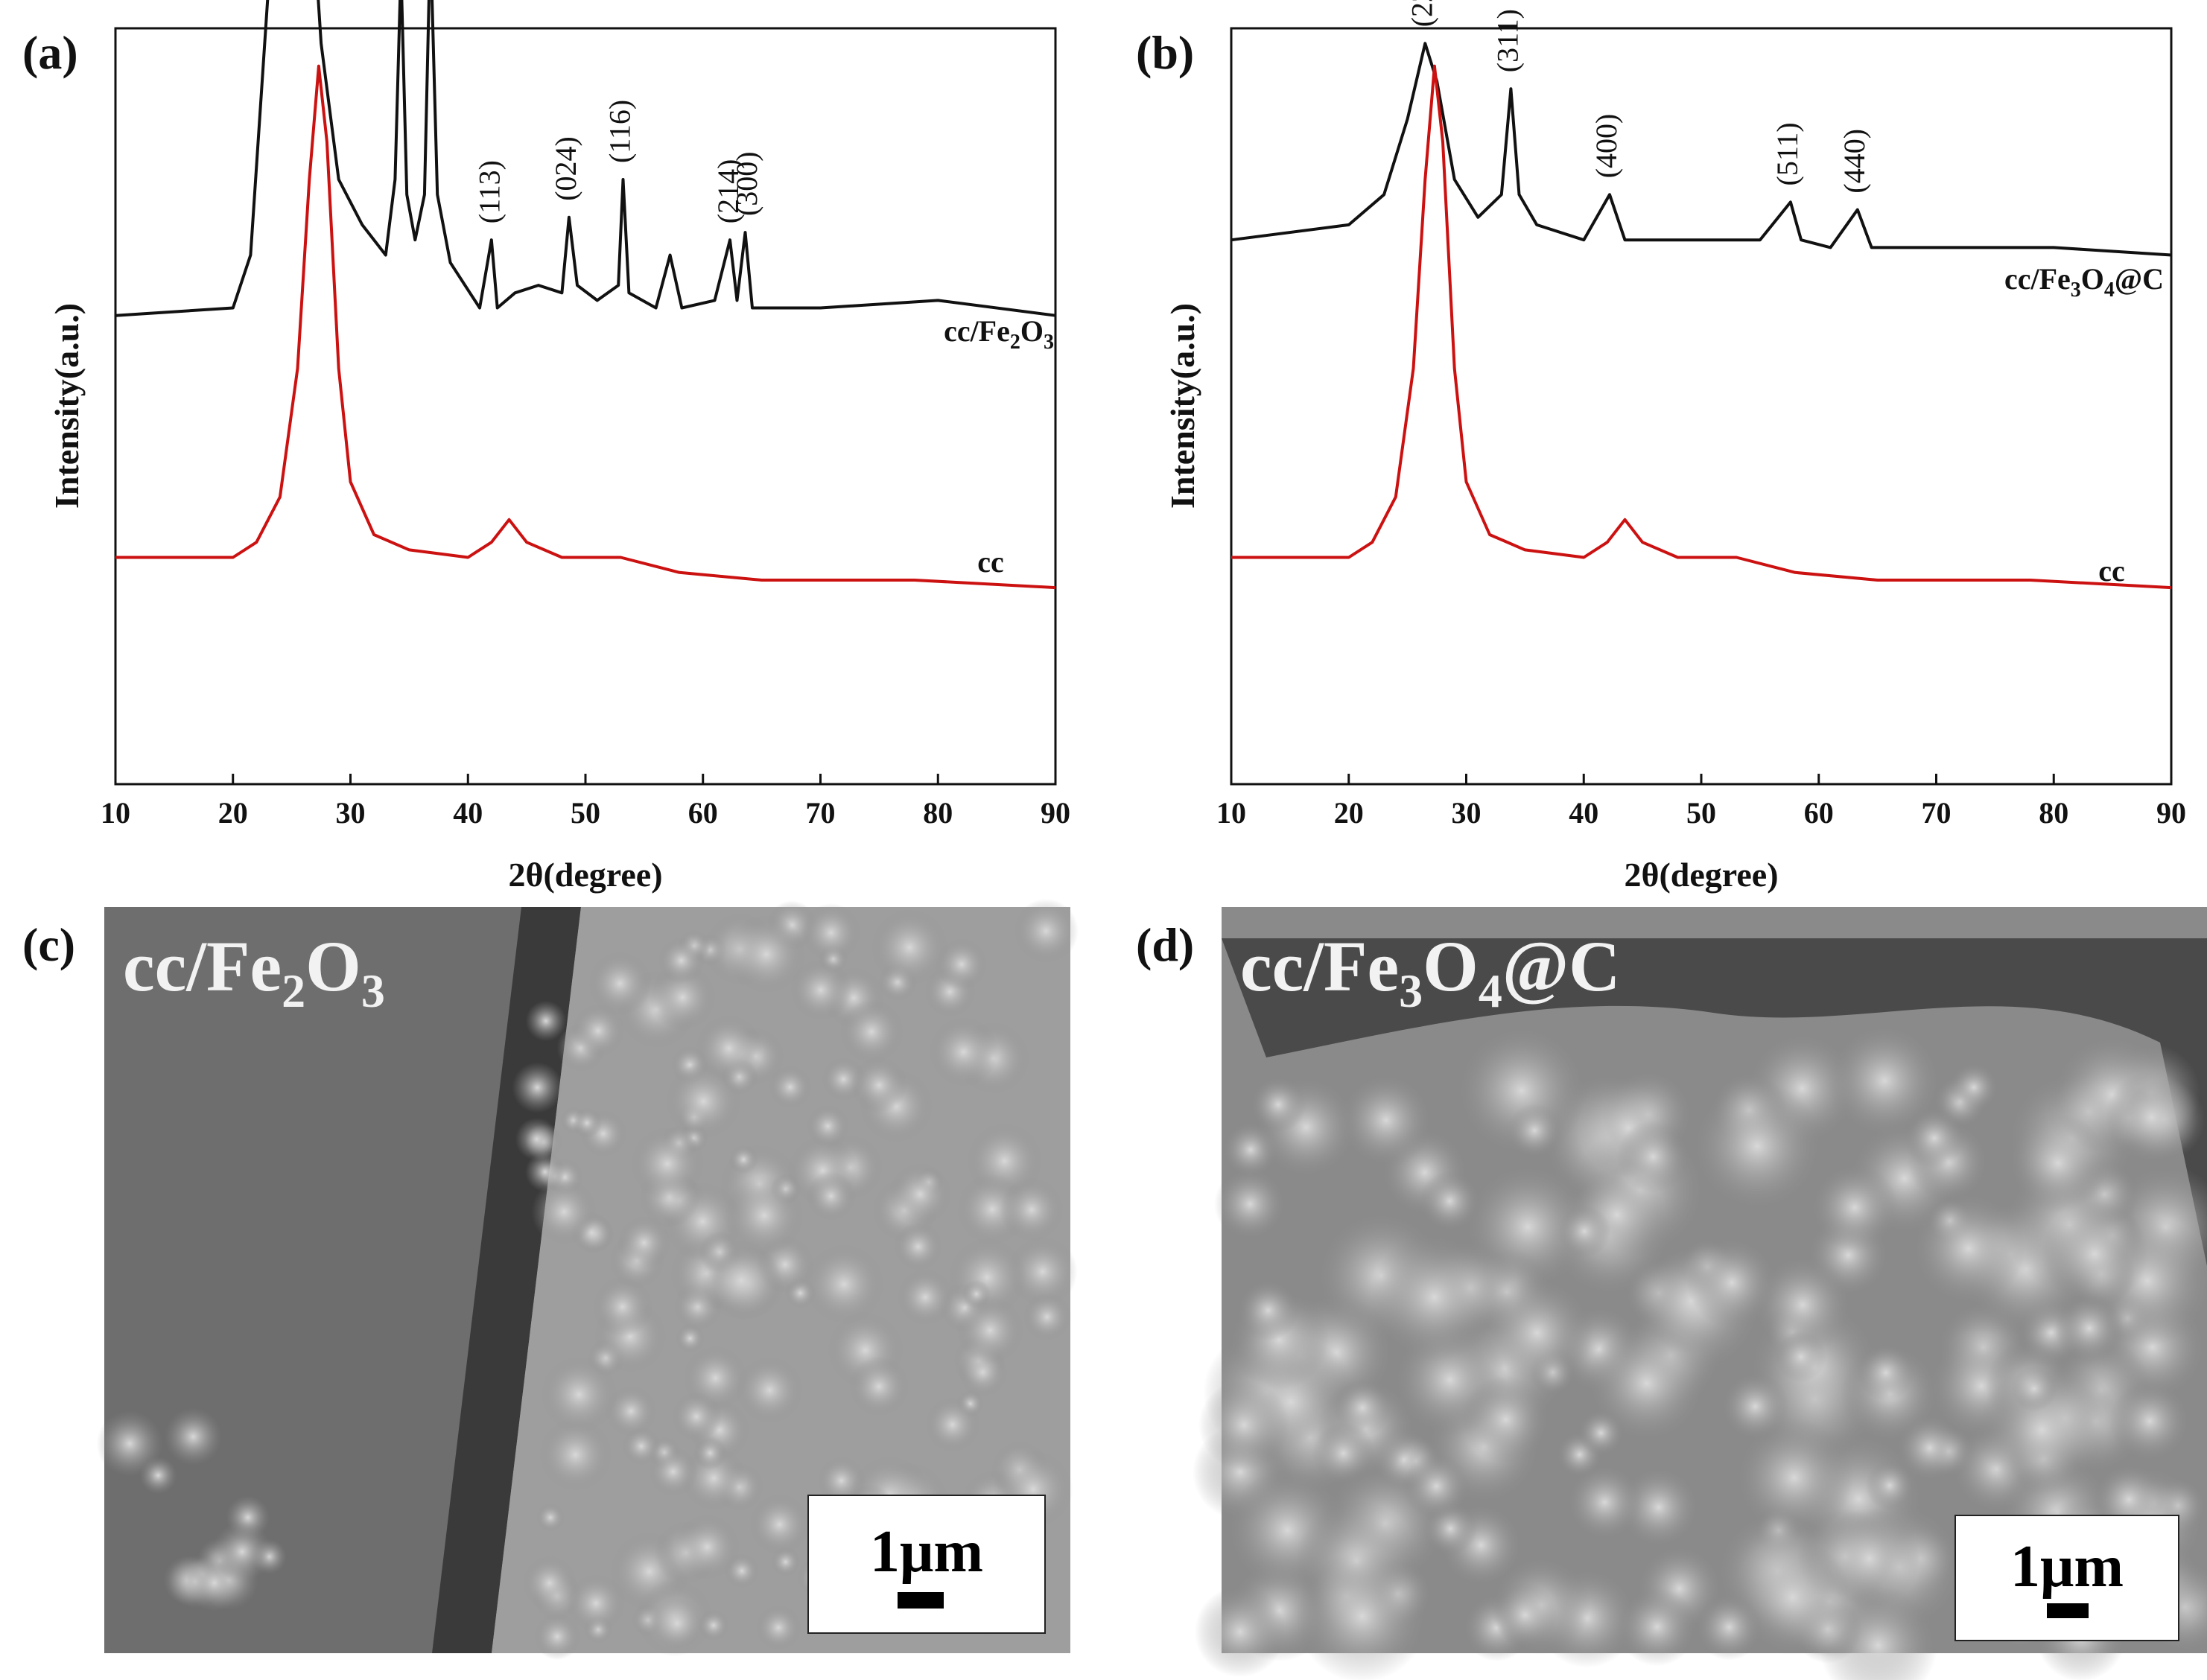 The height and width of the screenshot is (1680, 2207). What do you see at coordinates (1231, 813) in the screenshot?
I see `chart-b-xtick-label: 10` at bounding box center [1231, 813].